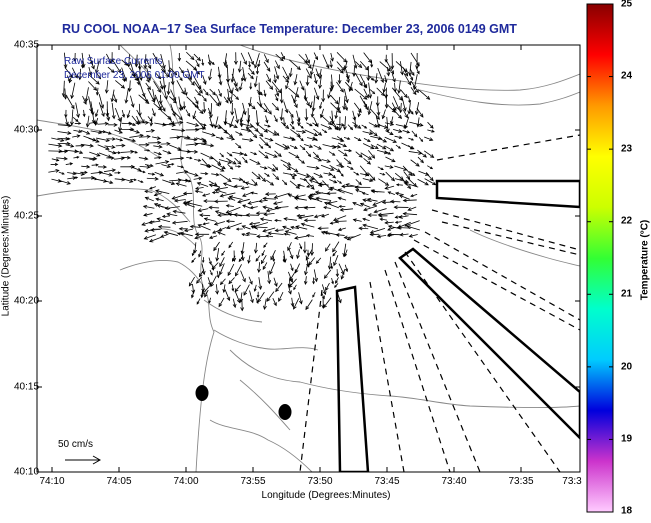 This screenshot has width=651, height=523. What do you see at coordinates (626, 367) in the screenshot?
I see `colorbar-tick-label: 20` at bounding box center [626, 367].